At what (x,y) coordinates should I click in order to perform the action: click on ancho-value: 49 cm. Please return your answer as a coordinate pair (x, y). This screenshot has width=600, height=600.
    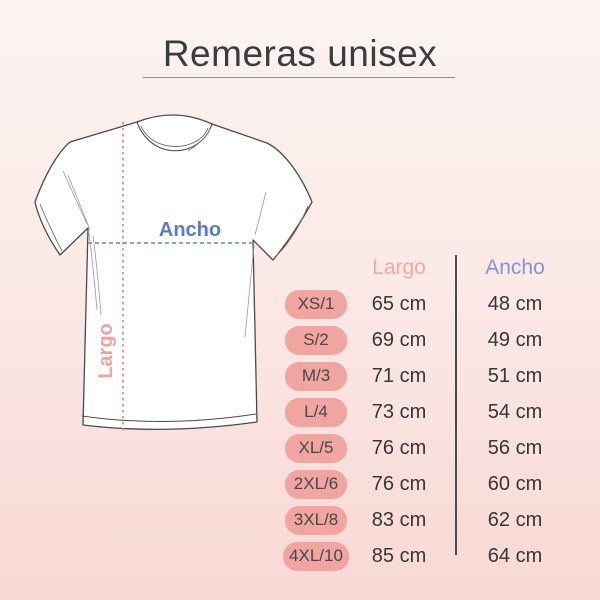
    Looking at the image, I should click on (515, 339).